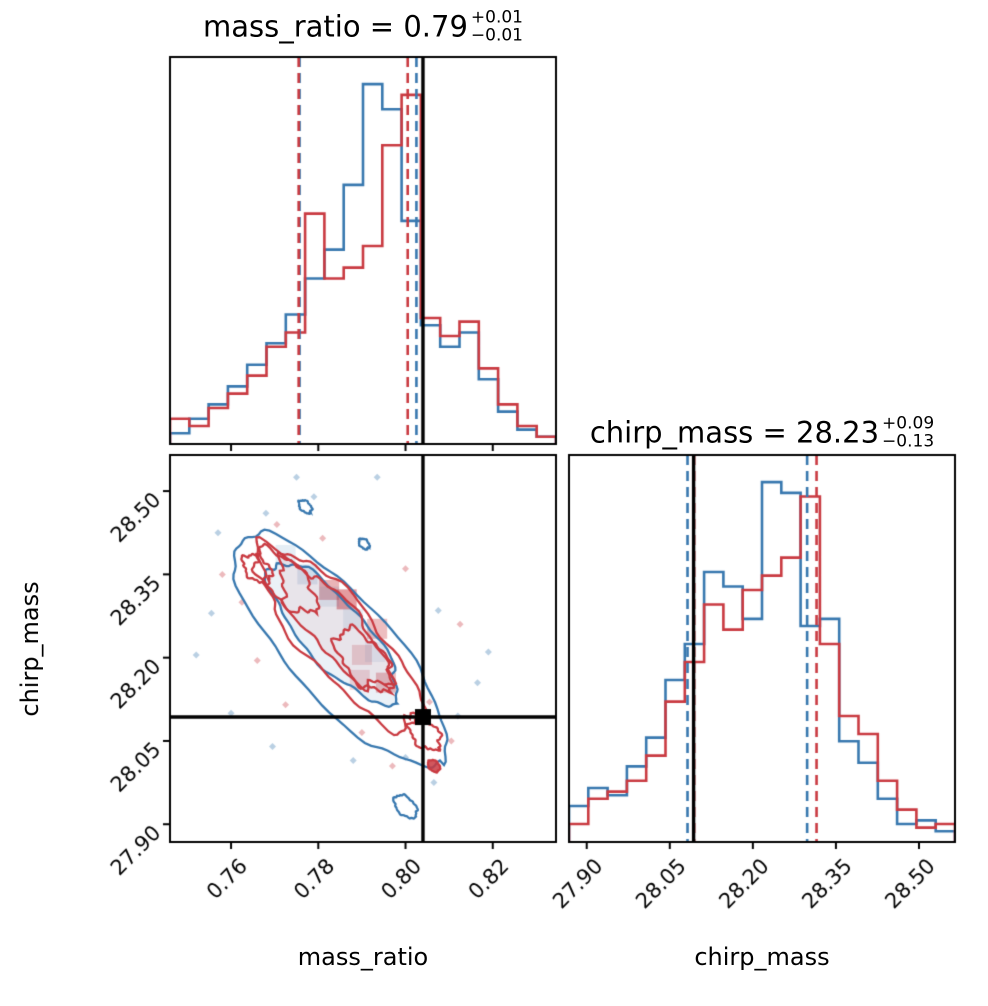 The image size is (988, 1006). I want to click on mass-ratio-title-plus: +0.01, so click(497, 17).